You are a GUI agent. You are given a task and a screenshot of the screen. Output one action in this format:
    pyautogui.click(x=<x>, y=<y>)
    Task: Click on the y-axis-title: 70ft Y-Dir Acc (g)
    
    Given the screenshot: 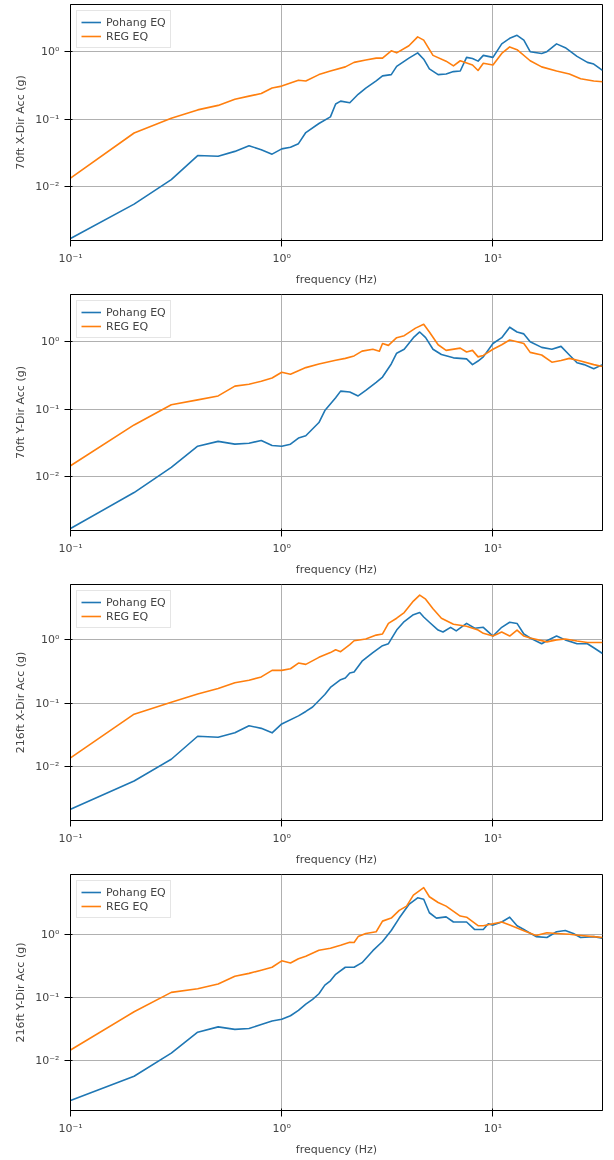 What is the action you would take?
    pyautogui.click(x=21, y=412)
    